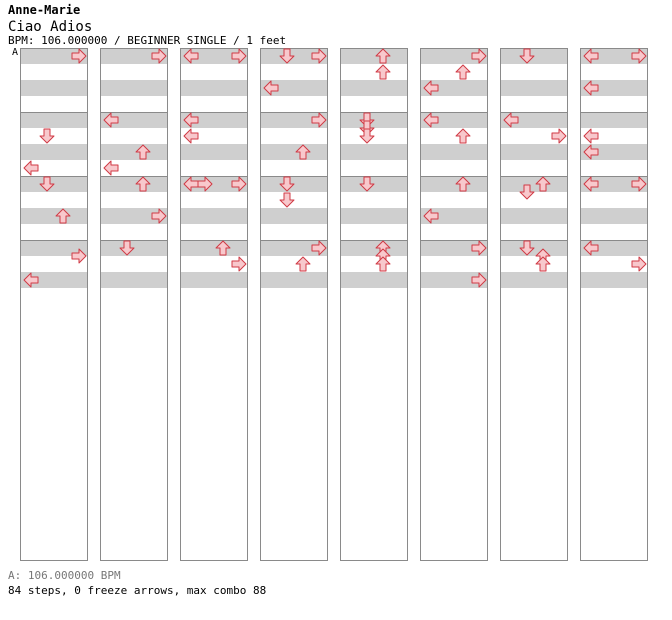 The width and height of the screenshot is (672, 620). What do you see at coordinates (44, 10) in the screenshot?
I see `artist-name: Anne-Marie` at bounding box center [44, 10].